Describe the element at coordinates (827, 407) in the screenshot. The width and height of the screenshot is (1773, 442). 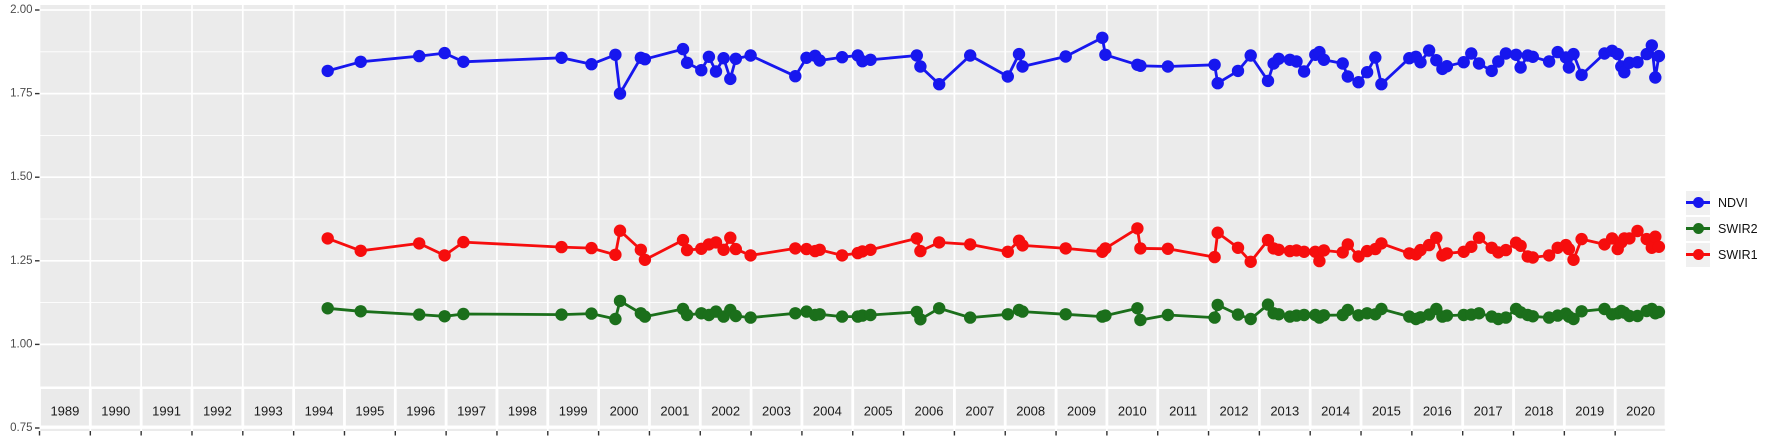
I see `year-strip-2004` at that location.